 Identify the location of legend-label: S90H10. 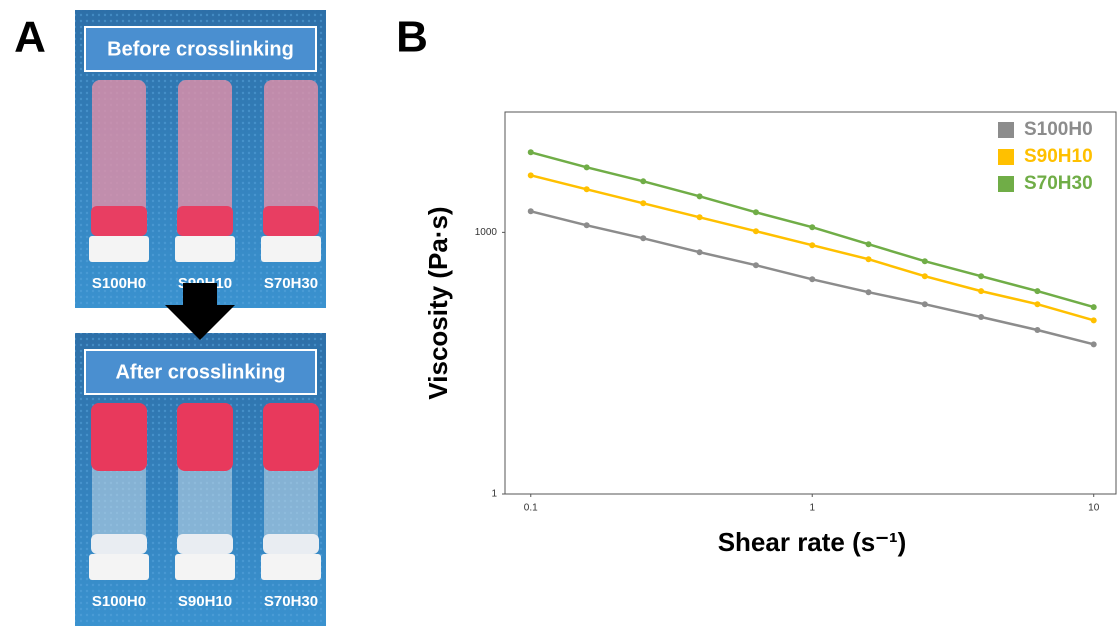
(1058, 156).